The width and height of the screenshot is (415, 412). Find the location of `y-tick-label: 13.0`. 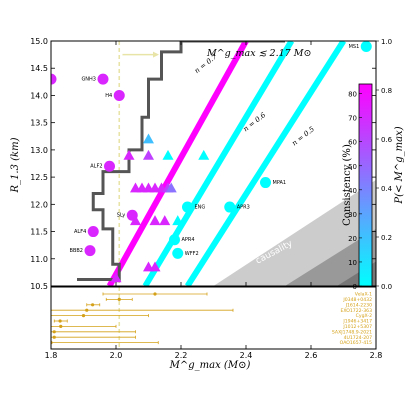

y-tick-label: 13.0 is located at coordinates (39, 150).